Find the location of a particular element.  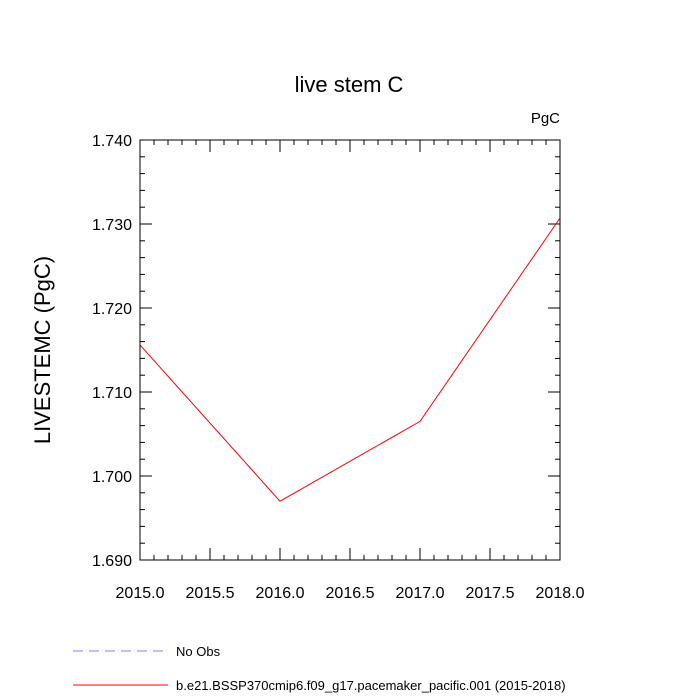

x-tick-label: 2018.0 is located at coordinates (560, 593).